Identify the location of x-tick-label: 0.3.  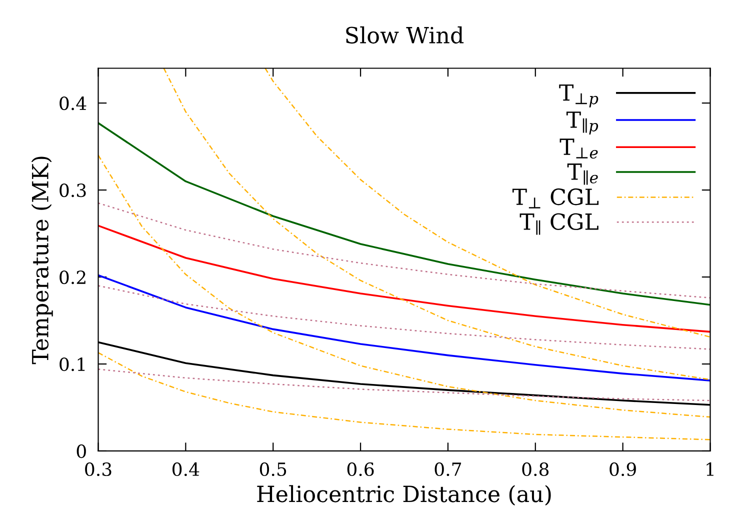
(98, 469).